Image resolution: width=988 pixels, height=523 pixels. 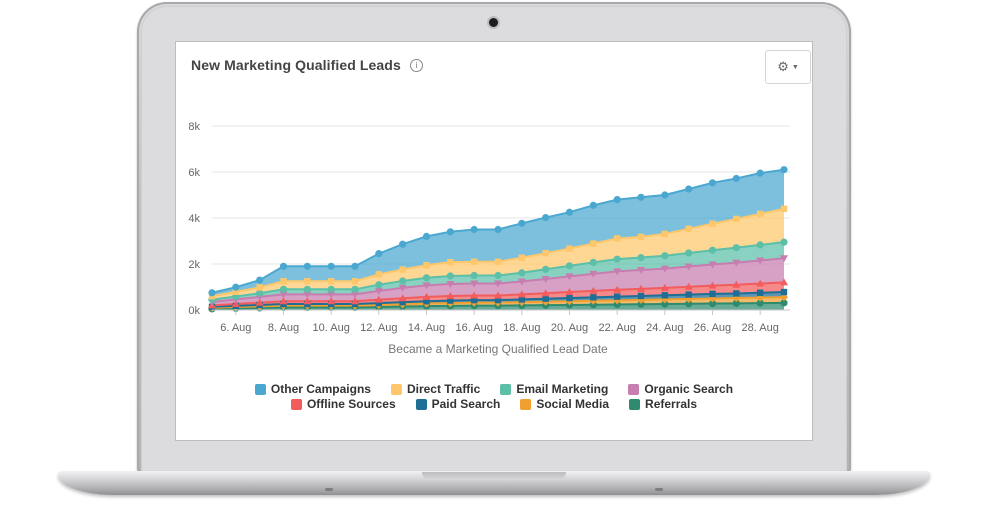 I want to click on laptop-notch, so click(x=494, y=476).